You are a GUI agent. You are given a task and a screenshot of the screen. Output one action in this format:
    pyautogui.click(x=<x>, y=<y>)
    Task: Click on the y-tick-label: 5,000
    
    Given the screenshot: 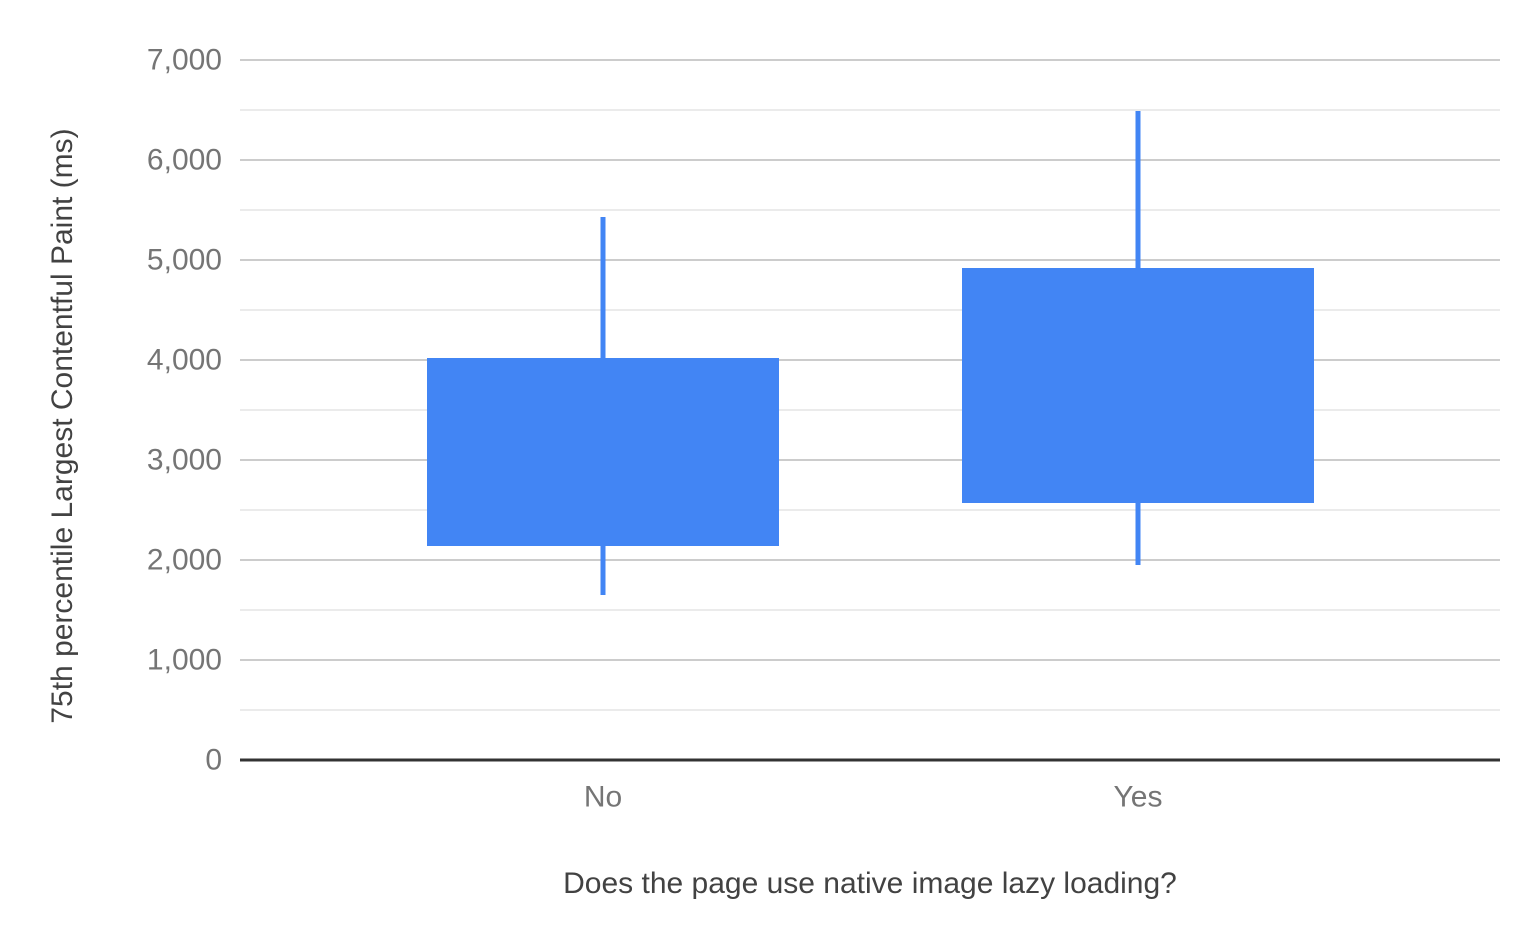 What is the action you would take?
    pyautogui.click(x=184, y=260)
    